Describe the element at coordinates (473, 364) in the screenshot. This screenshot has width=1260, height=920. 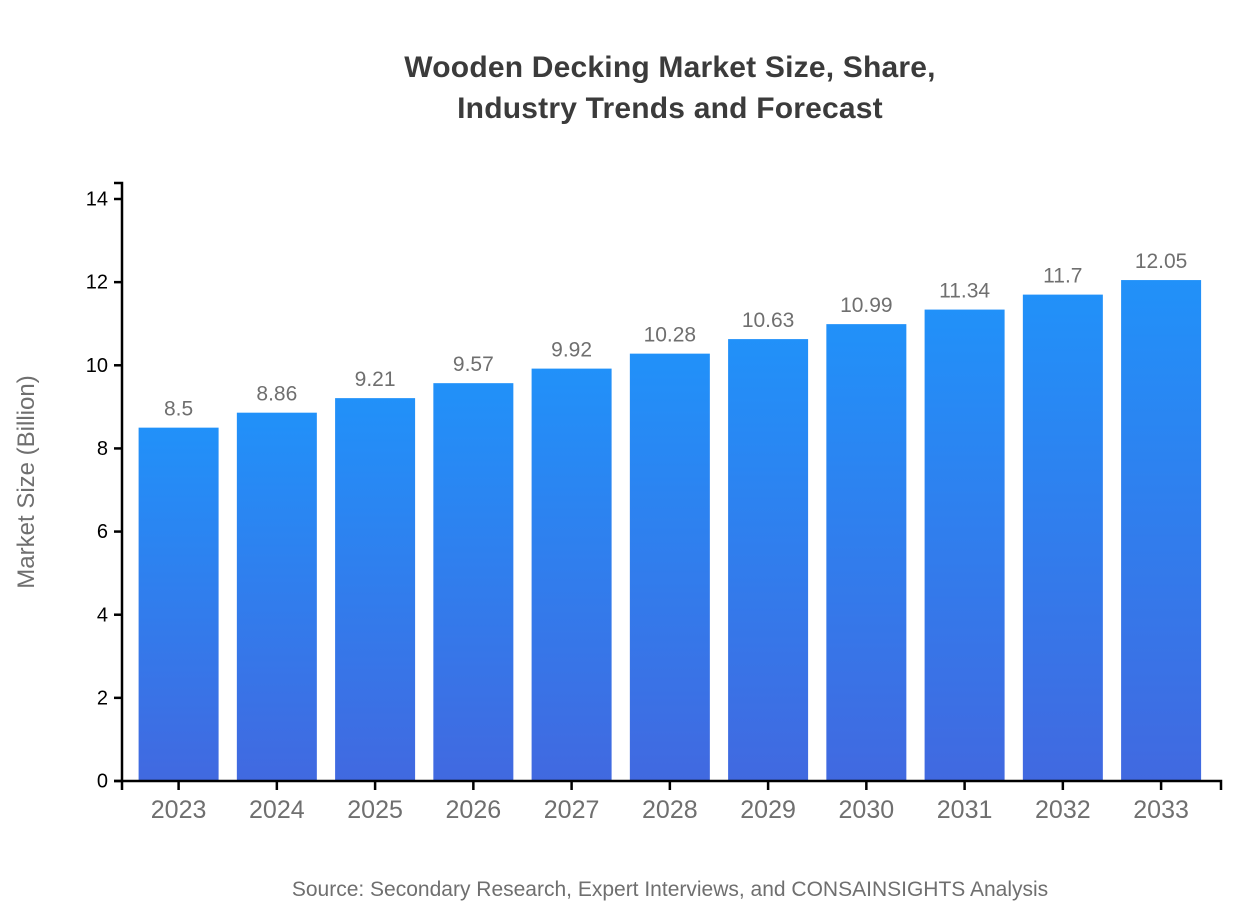
I see `bar-value-label: 9.57` at that location.